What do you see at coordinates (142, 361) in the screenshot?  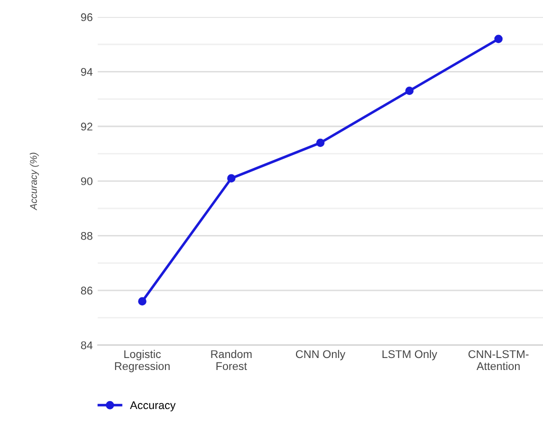 I see `x-tick-label: Logistic Regression` at bounding box center [142, 361].